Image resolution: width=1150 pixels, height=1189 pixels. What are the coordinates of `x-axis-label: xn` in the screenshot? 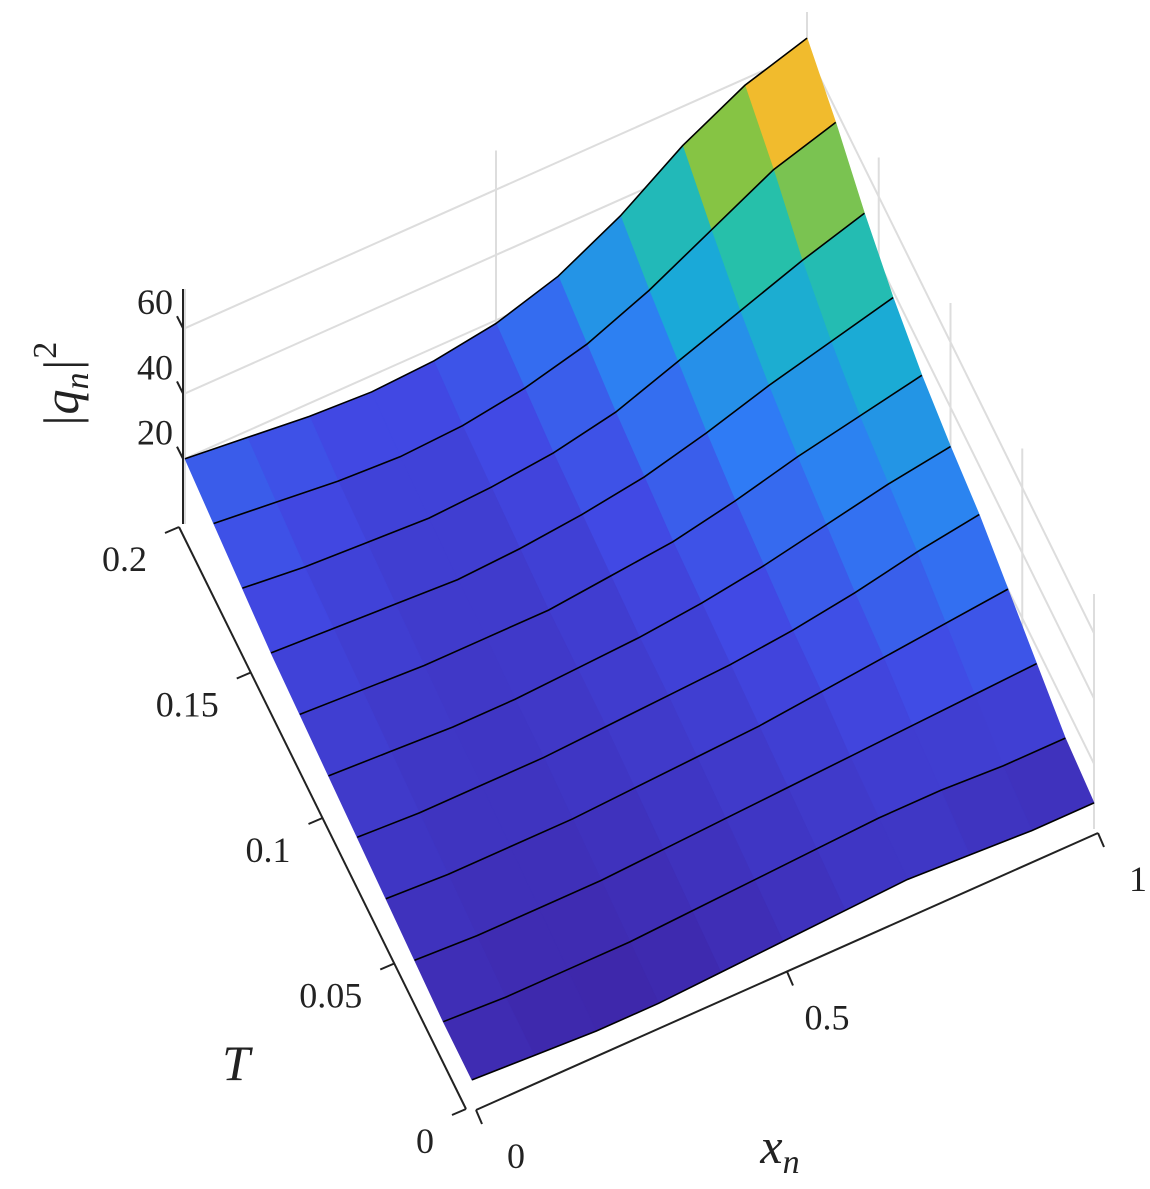 It's located at (779, 1149).